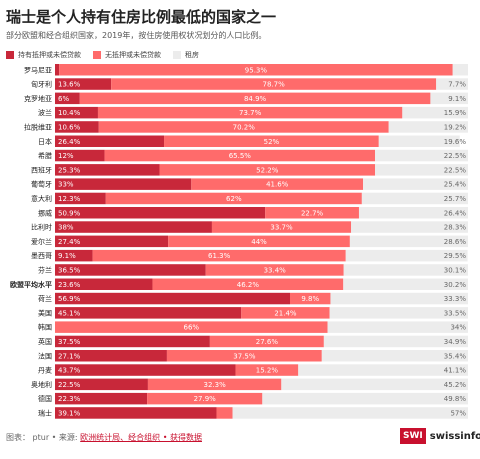 This screenshot has width=480, height=459. Describe the element at coordinates (69, 285) in the screenshot. I see `bar-value-label: 23.6%` at that location.